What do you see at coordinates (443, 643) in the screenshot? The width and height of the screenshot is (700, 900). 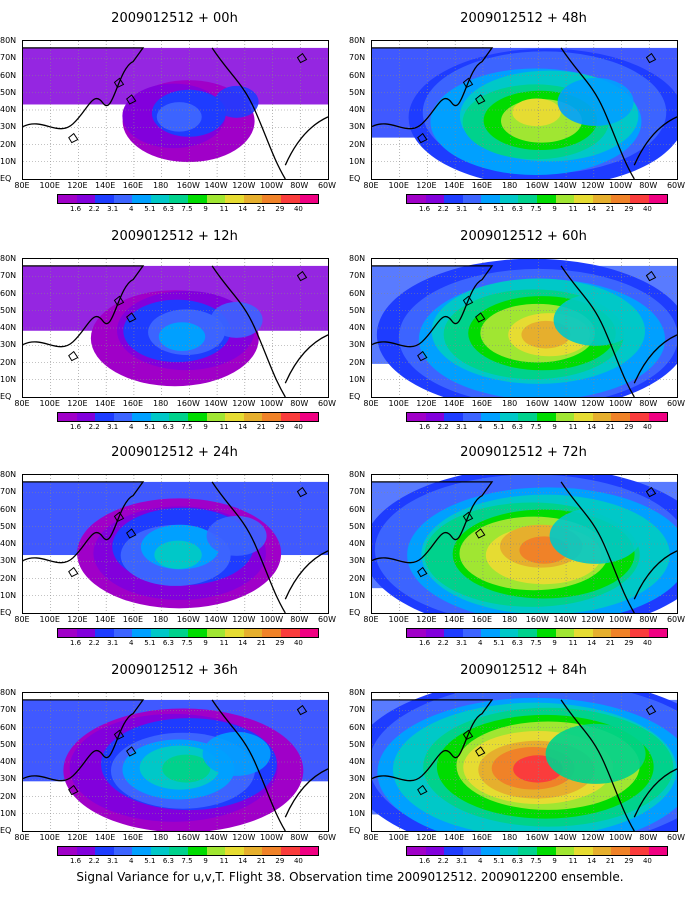 I see `colorbar-label: 2.2` at bounding box center [443, 643].